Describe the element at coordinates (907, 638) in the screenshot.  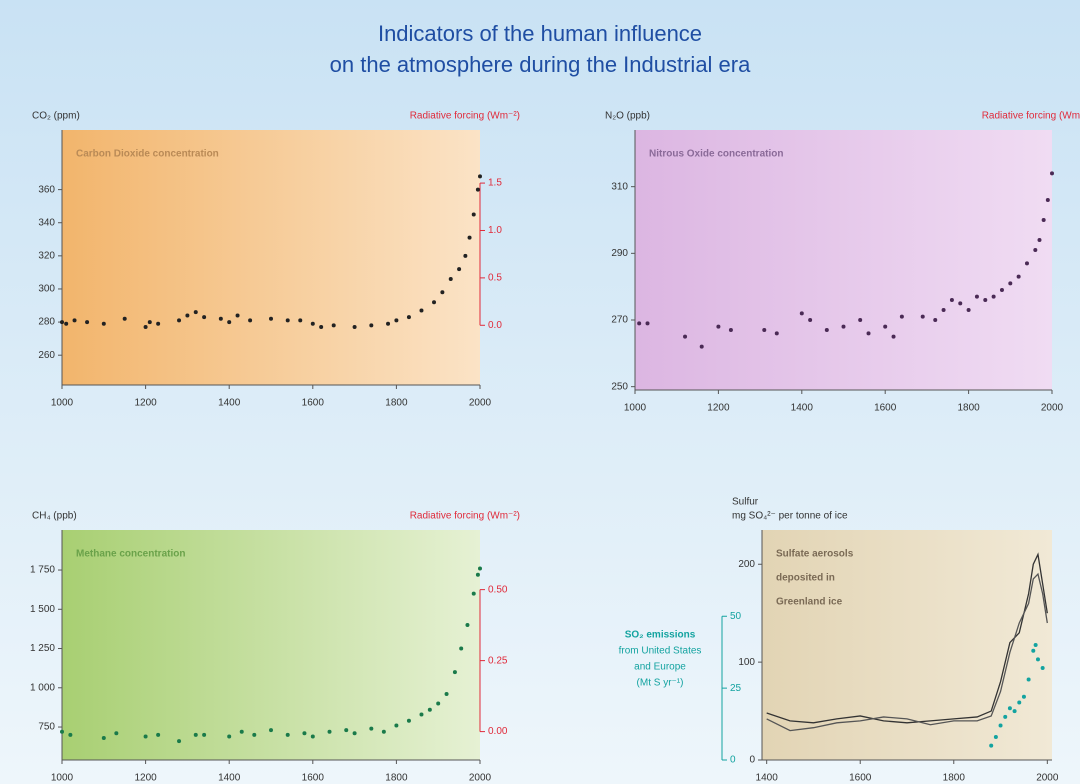
I see `line-series` at that location.